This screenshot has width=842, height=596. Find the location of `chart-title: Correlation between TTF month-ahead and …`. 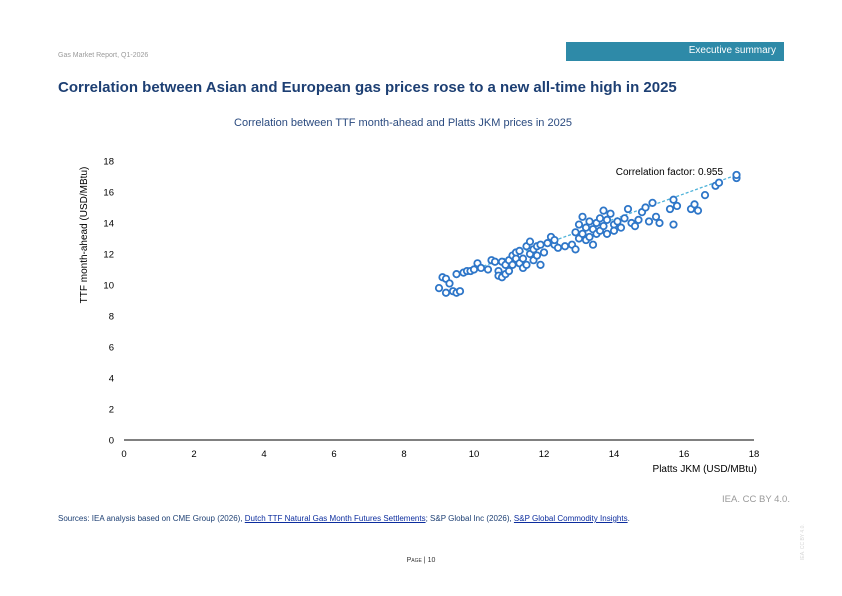

chart-title: Correlation between TTF month-ahead and … is located at coordinates (403, 123).